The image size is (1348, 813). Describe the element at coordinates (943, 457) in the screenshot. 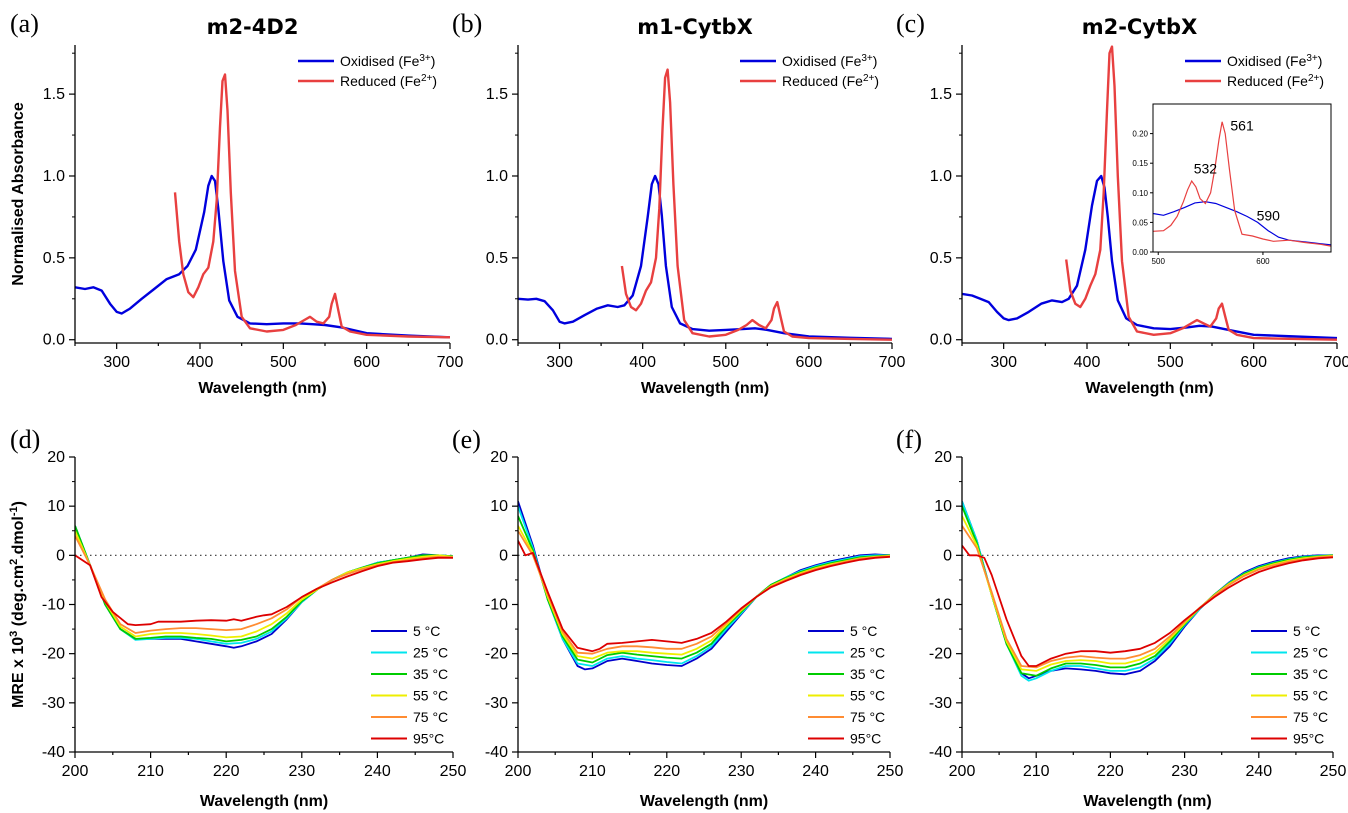

I see `y-tick-label: 20` at that location.